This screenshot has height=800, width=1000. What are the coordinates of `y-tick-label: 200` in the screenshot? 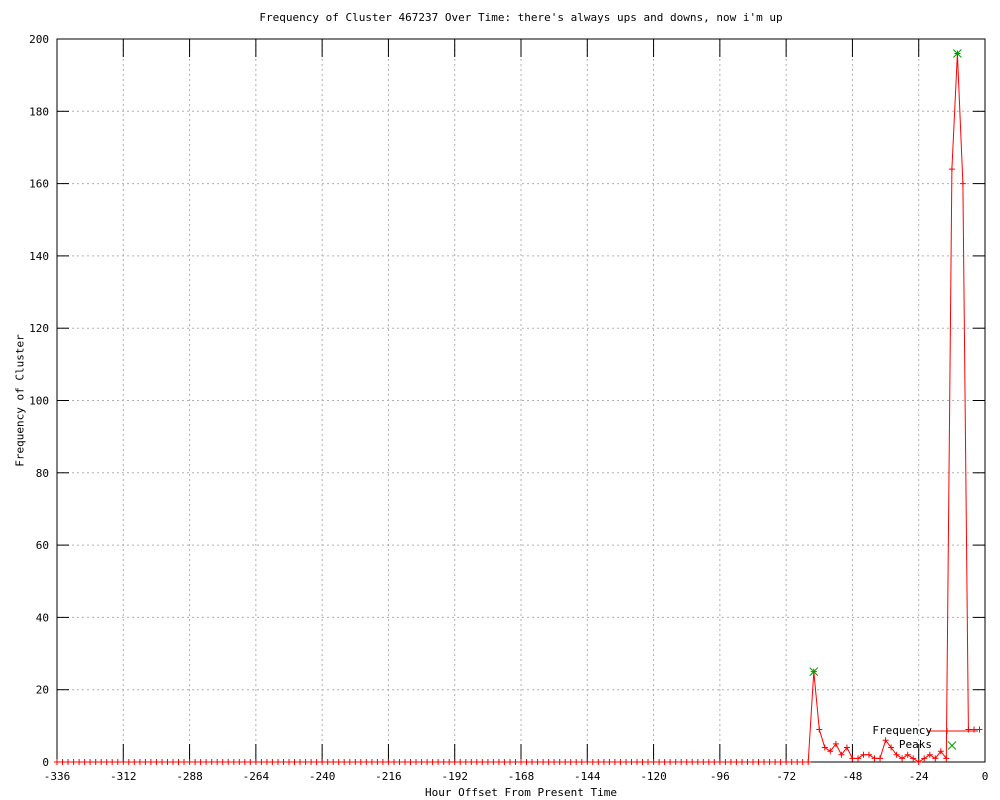 It's located at (39, 39).